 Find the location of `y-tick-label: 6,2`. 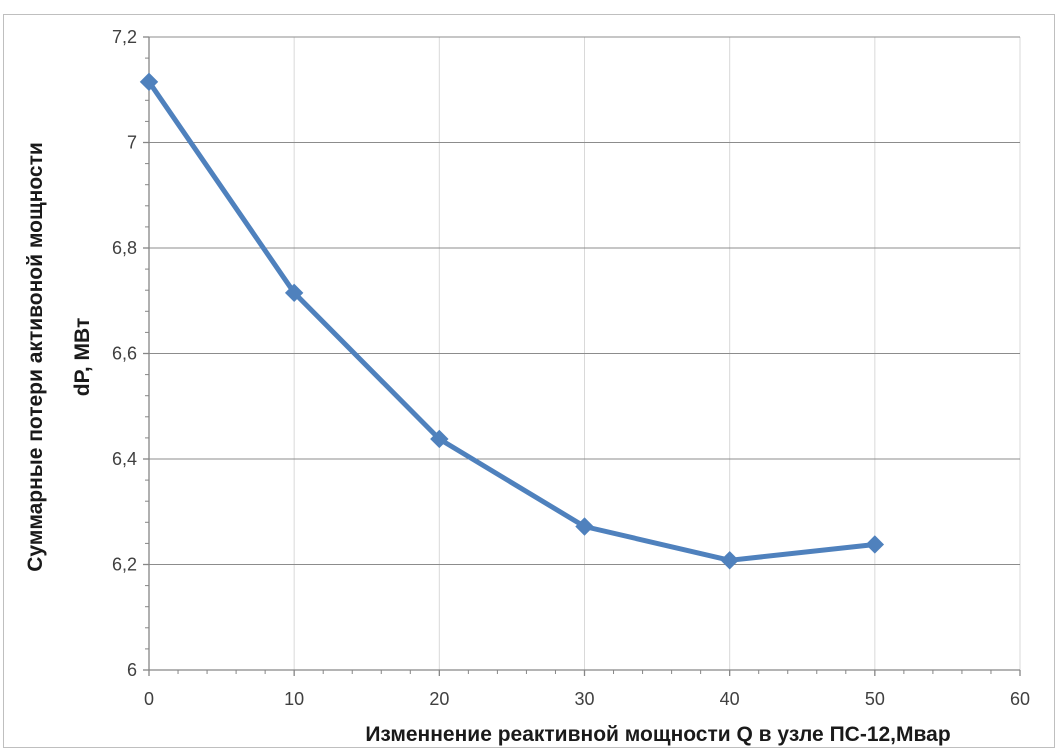

y-tick-label: 6,2 is located at coordinates (124, 565).